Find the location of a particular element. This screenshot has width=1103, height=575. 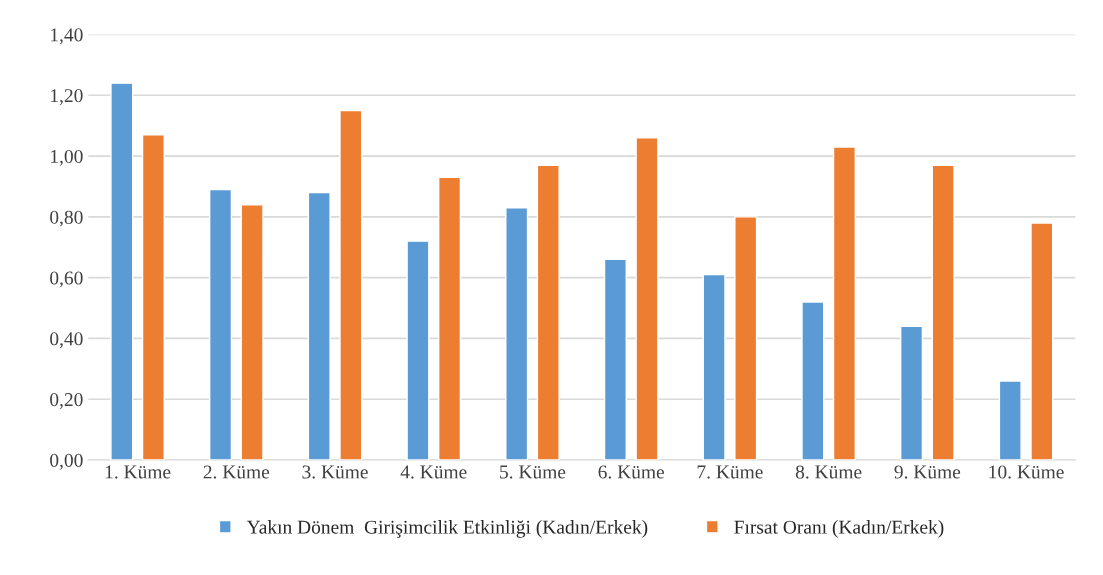

y-tick-label: 0,80 is located at coordinates (66, 218).